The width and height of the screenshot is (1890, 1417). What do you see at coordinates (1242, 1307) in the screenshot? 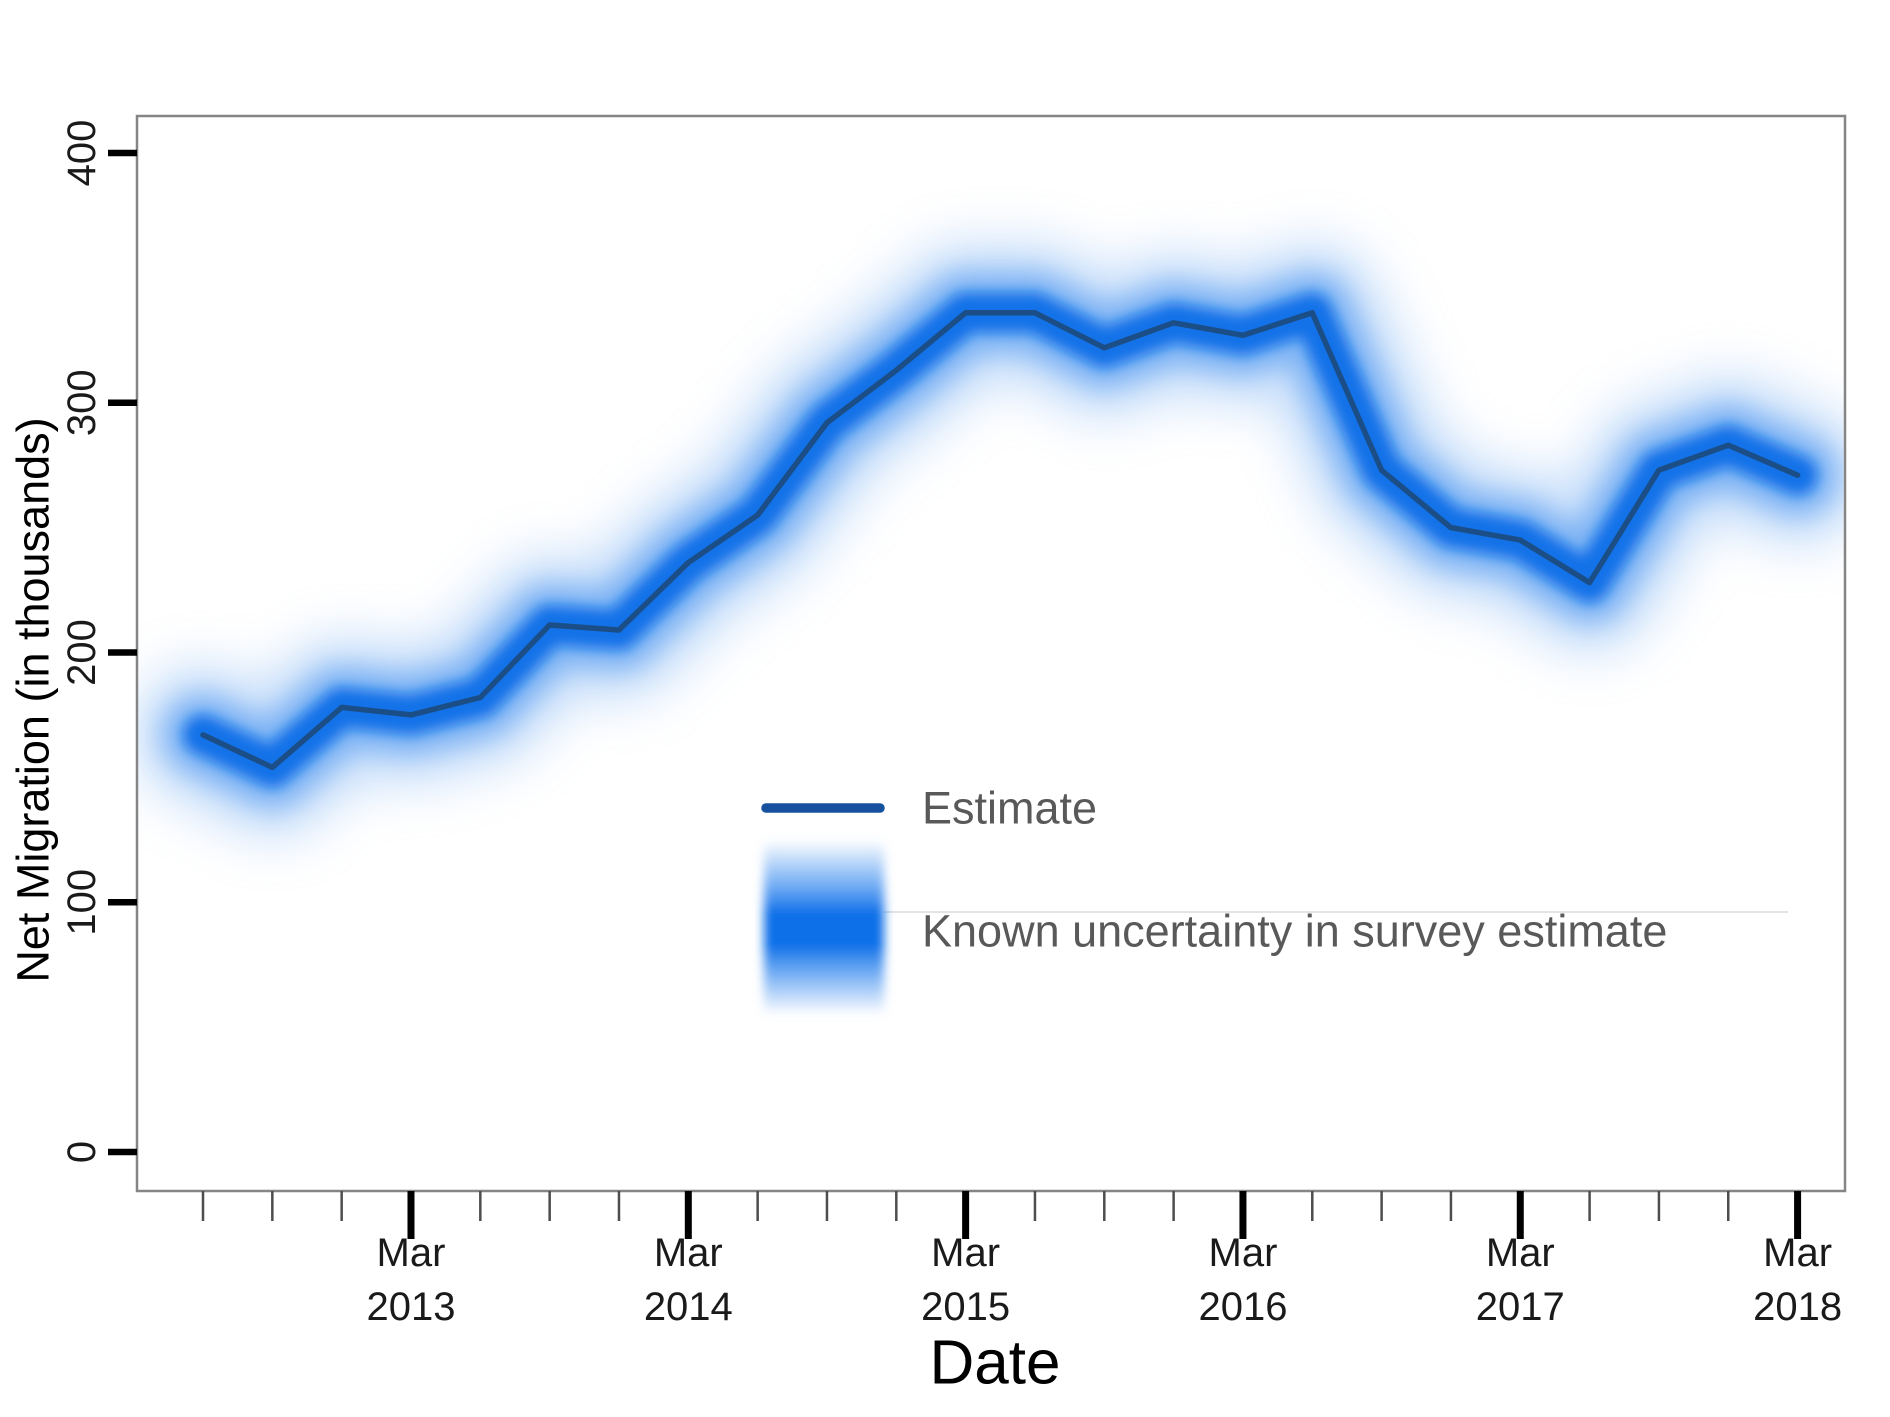
I see `x-tick-label-year: 2016` at bounding box center [1242, 1307].